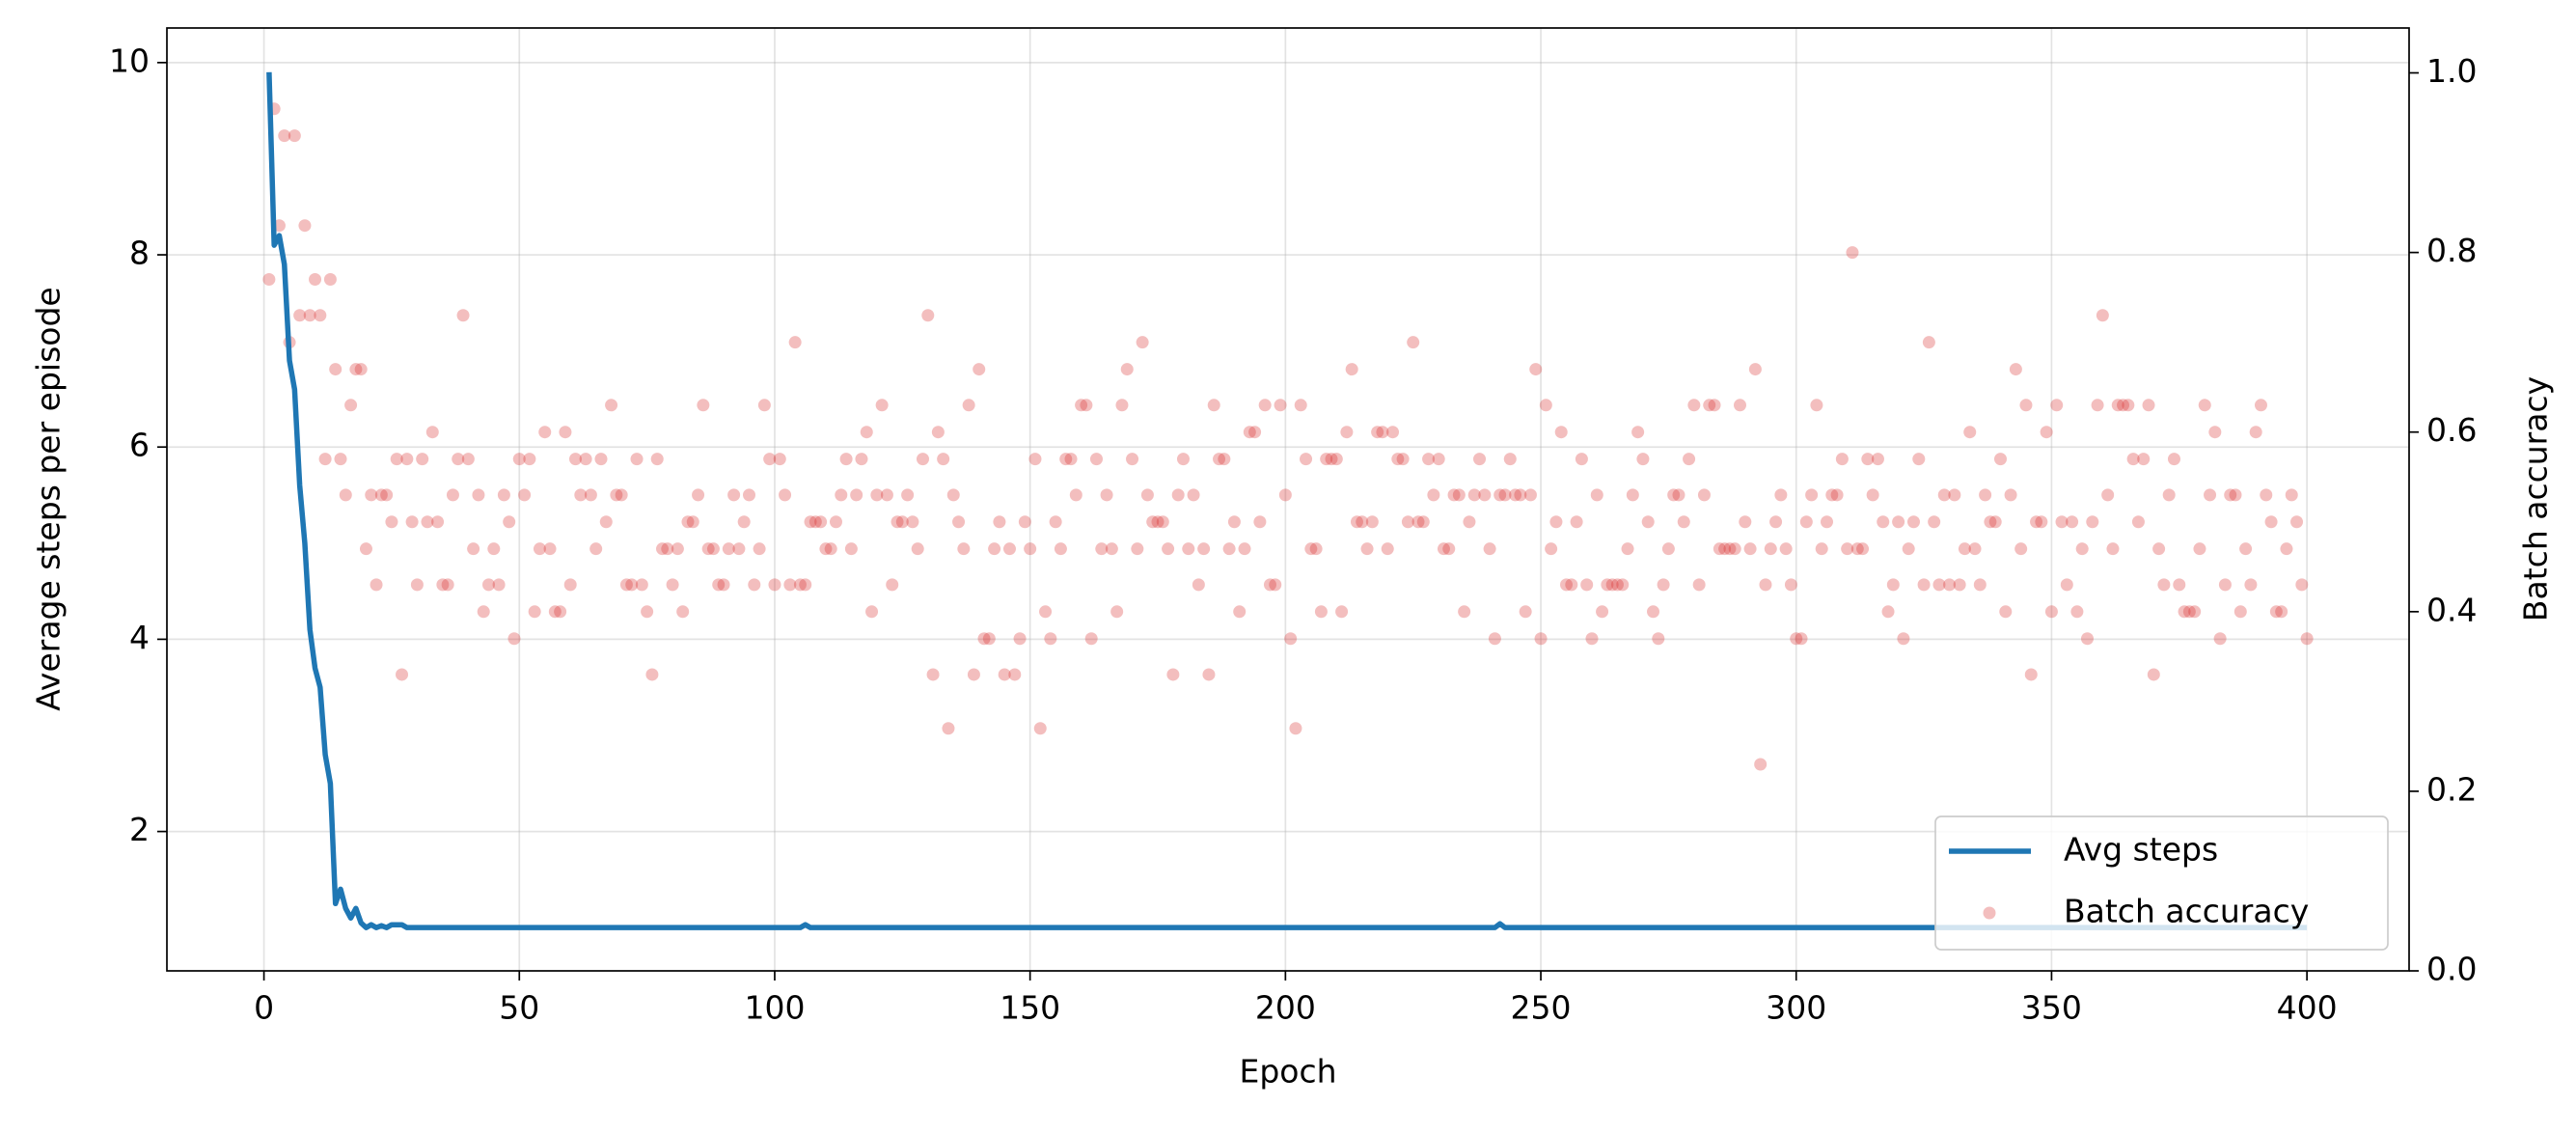  What do you see at coordinates (129, 60) in the screenshot?
I see `y-tick-label: 10` at bounding box center [129, 60].